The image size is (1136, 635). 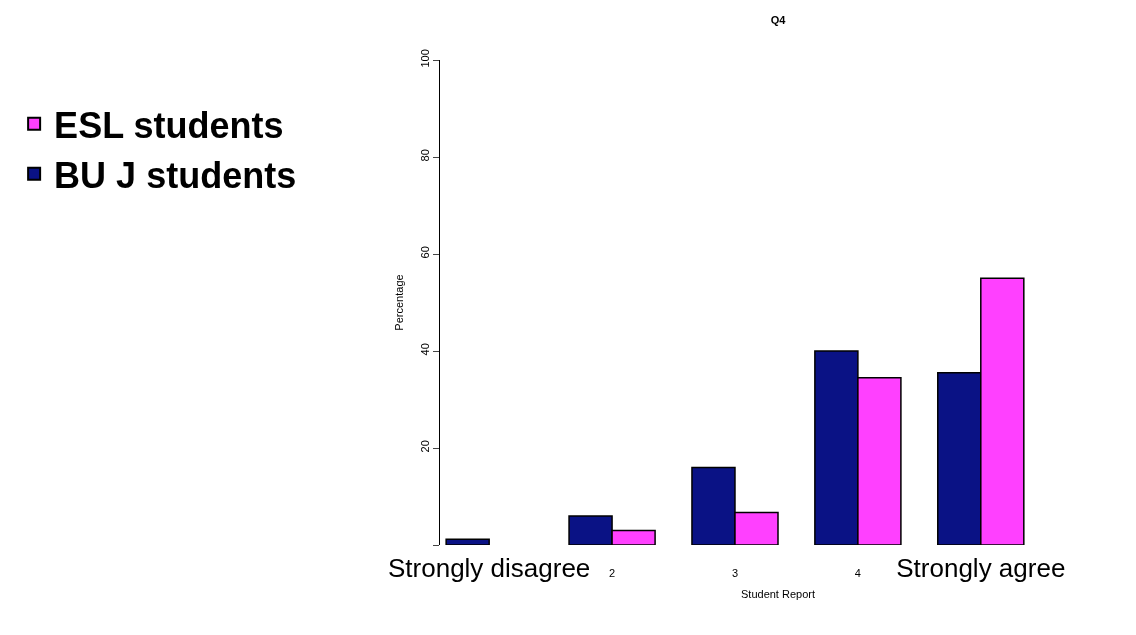 What do you see at coordinates (424, 349) in the screenshot?
I see `y-tick-label: 40` at bounding box center [424, 349].